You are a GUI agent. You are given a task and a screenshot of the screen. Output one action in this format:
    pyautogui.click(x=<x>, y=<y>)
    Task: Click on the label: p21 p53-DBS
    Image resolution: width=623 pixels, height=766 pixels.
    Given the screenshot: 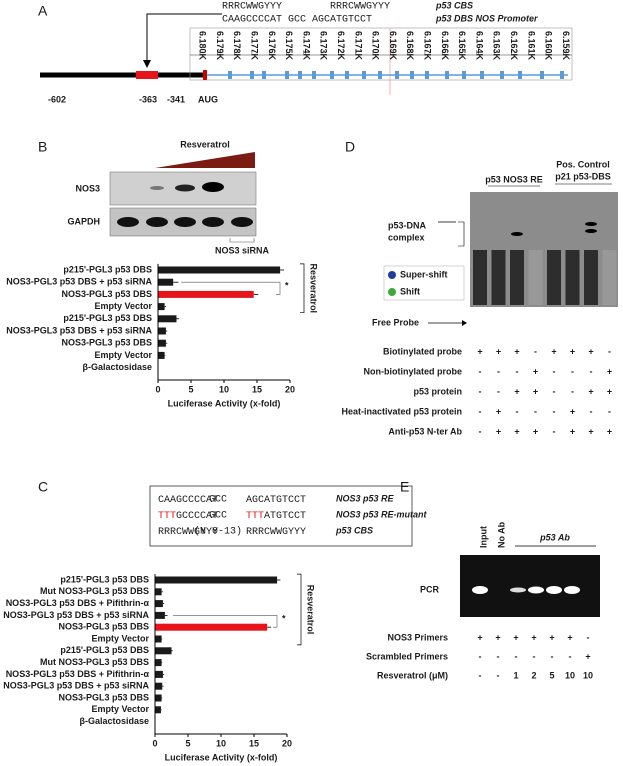 What is the action you would take?
    pyautogui.click(x=583, y=176)
    